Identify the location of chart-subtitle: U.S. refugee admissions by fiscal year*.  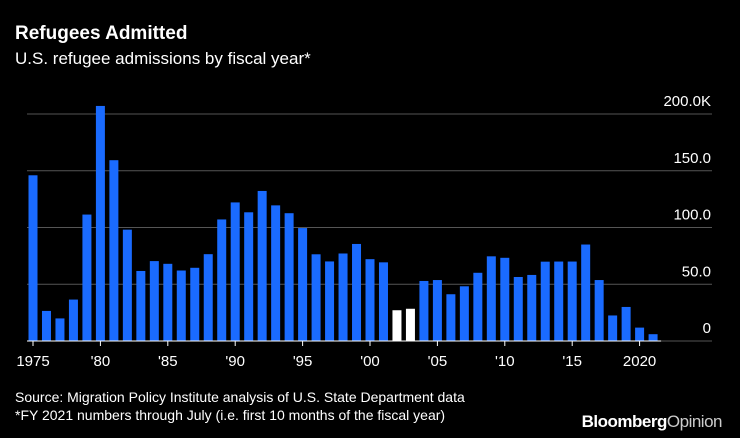
(163, 58).